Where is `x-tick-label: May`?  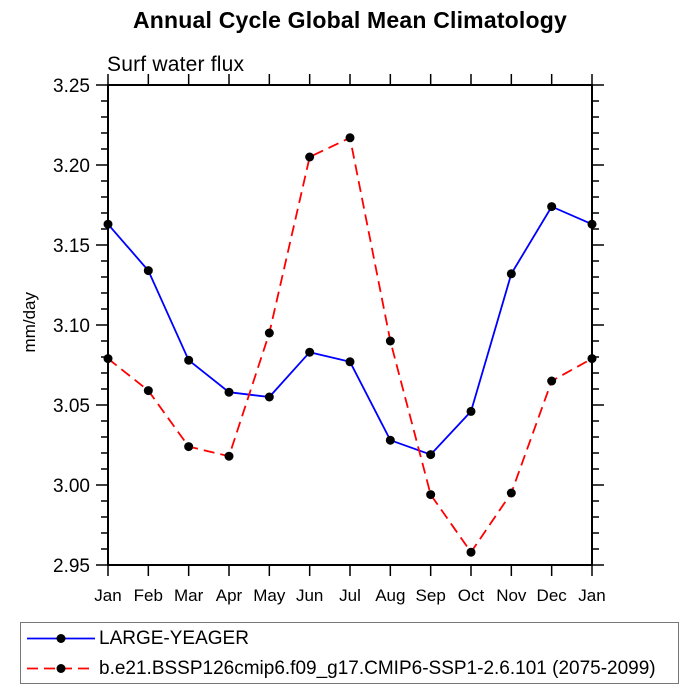 x-tick-label: May is located at coordinates (269, 595).